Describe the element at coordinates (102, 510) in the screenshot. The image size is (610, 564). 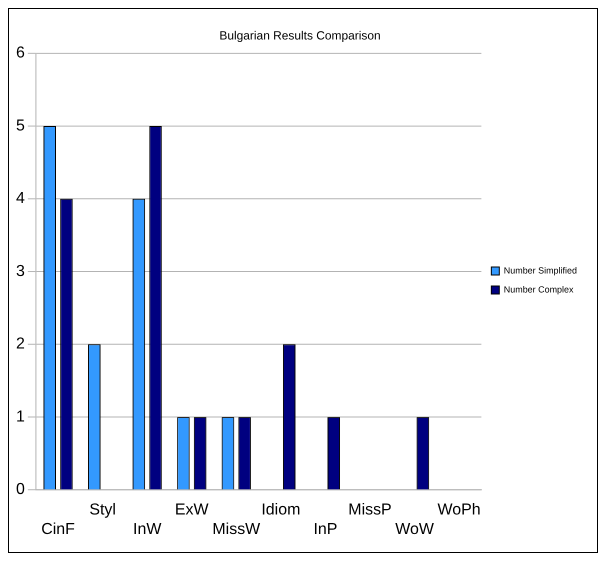
I see `x-tick-label: Styl` at that location.